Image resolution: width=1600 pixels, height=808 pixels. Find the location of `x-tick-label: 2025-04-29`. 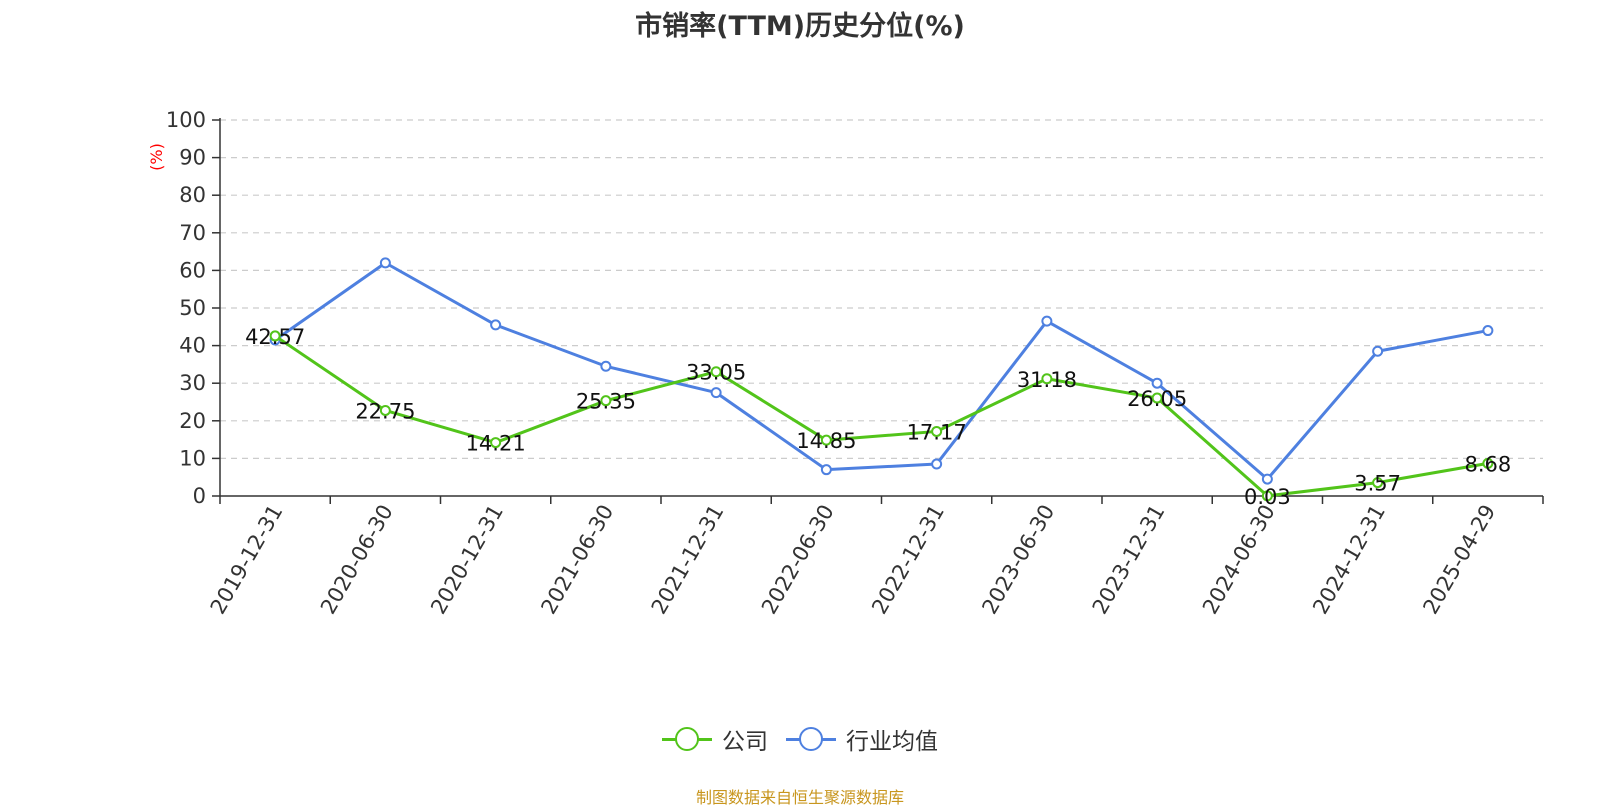

x-tick-label: 2025-04-29 is located at coordinates (1459, 560).